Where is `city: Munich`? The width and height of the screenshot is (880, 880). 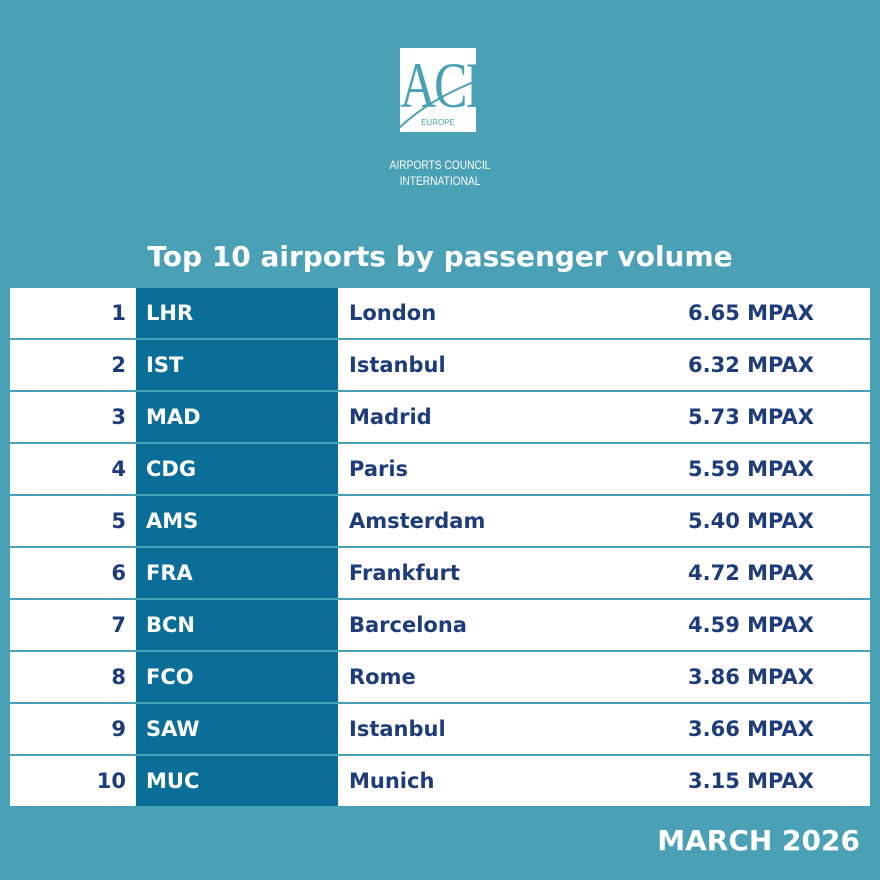
city: Munich is located at coordinates (392, 781).